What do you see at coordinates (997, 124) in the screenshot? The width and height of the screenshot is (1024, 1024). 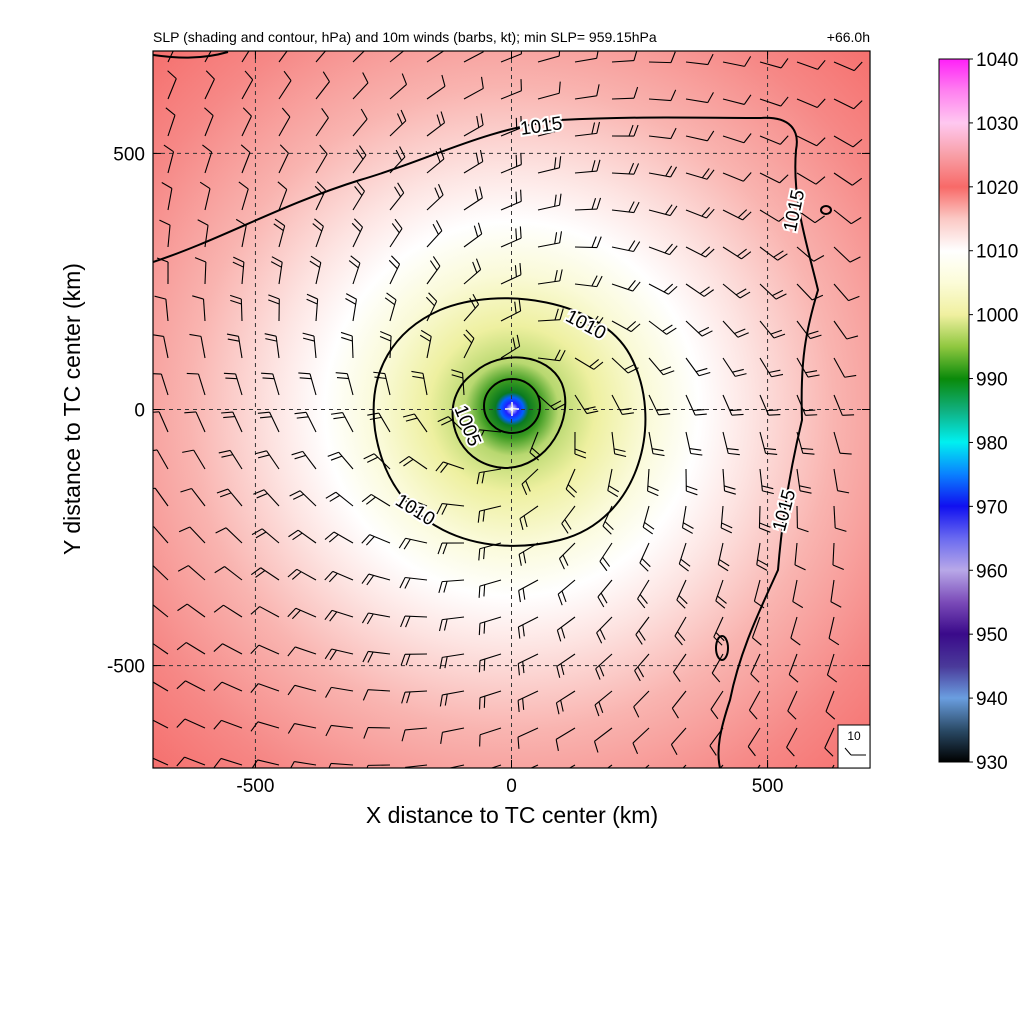 I see `colorbar-tick-label: 1030` at bounding box center [997, 124].